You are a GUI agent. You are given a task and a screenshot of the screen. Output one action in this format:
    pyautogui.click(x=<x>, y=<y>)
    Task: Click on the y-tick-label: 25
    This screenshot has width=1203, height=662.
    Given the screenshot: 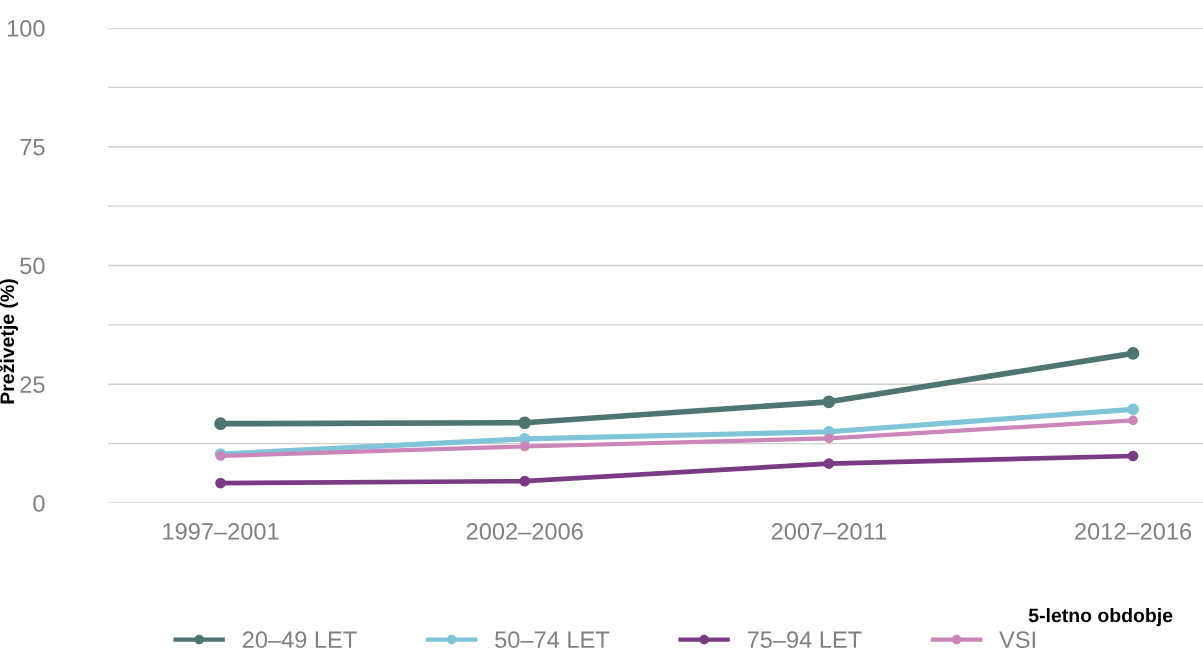 What is the action you would take?
    pyautogui.click(x=32, y=385)
    